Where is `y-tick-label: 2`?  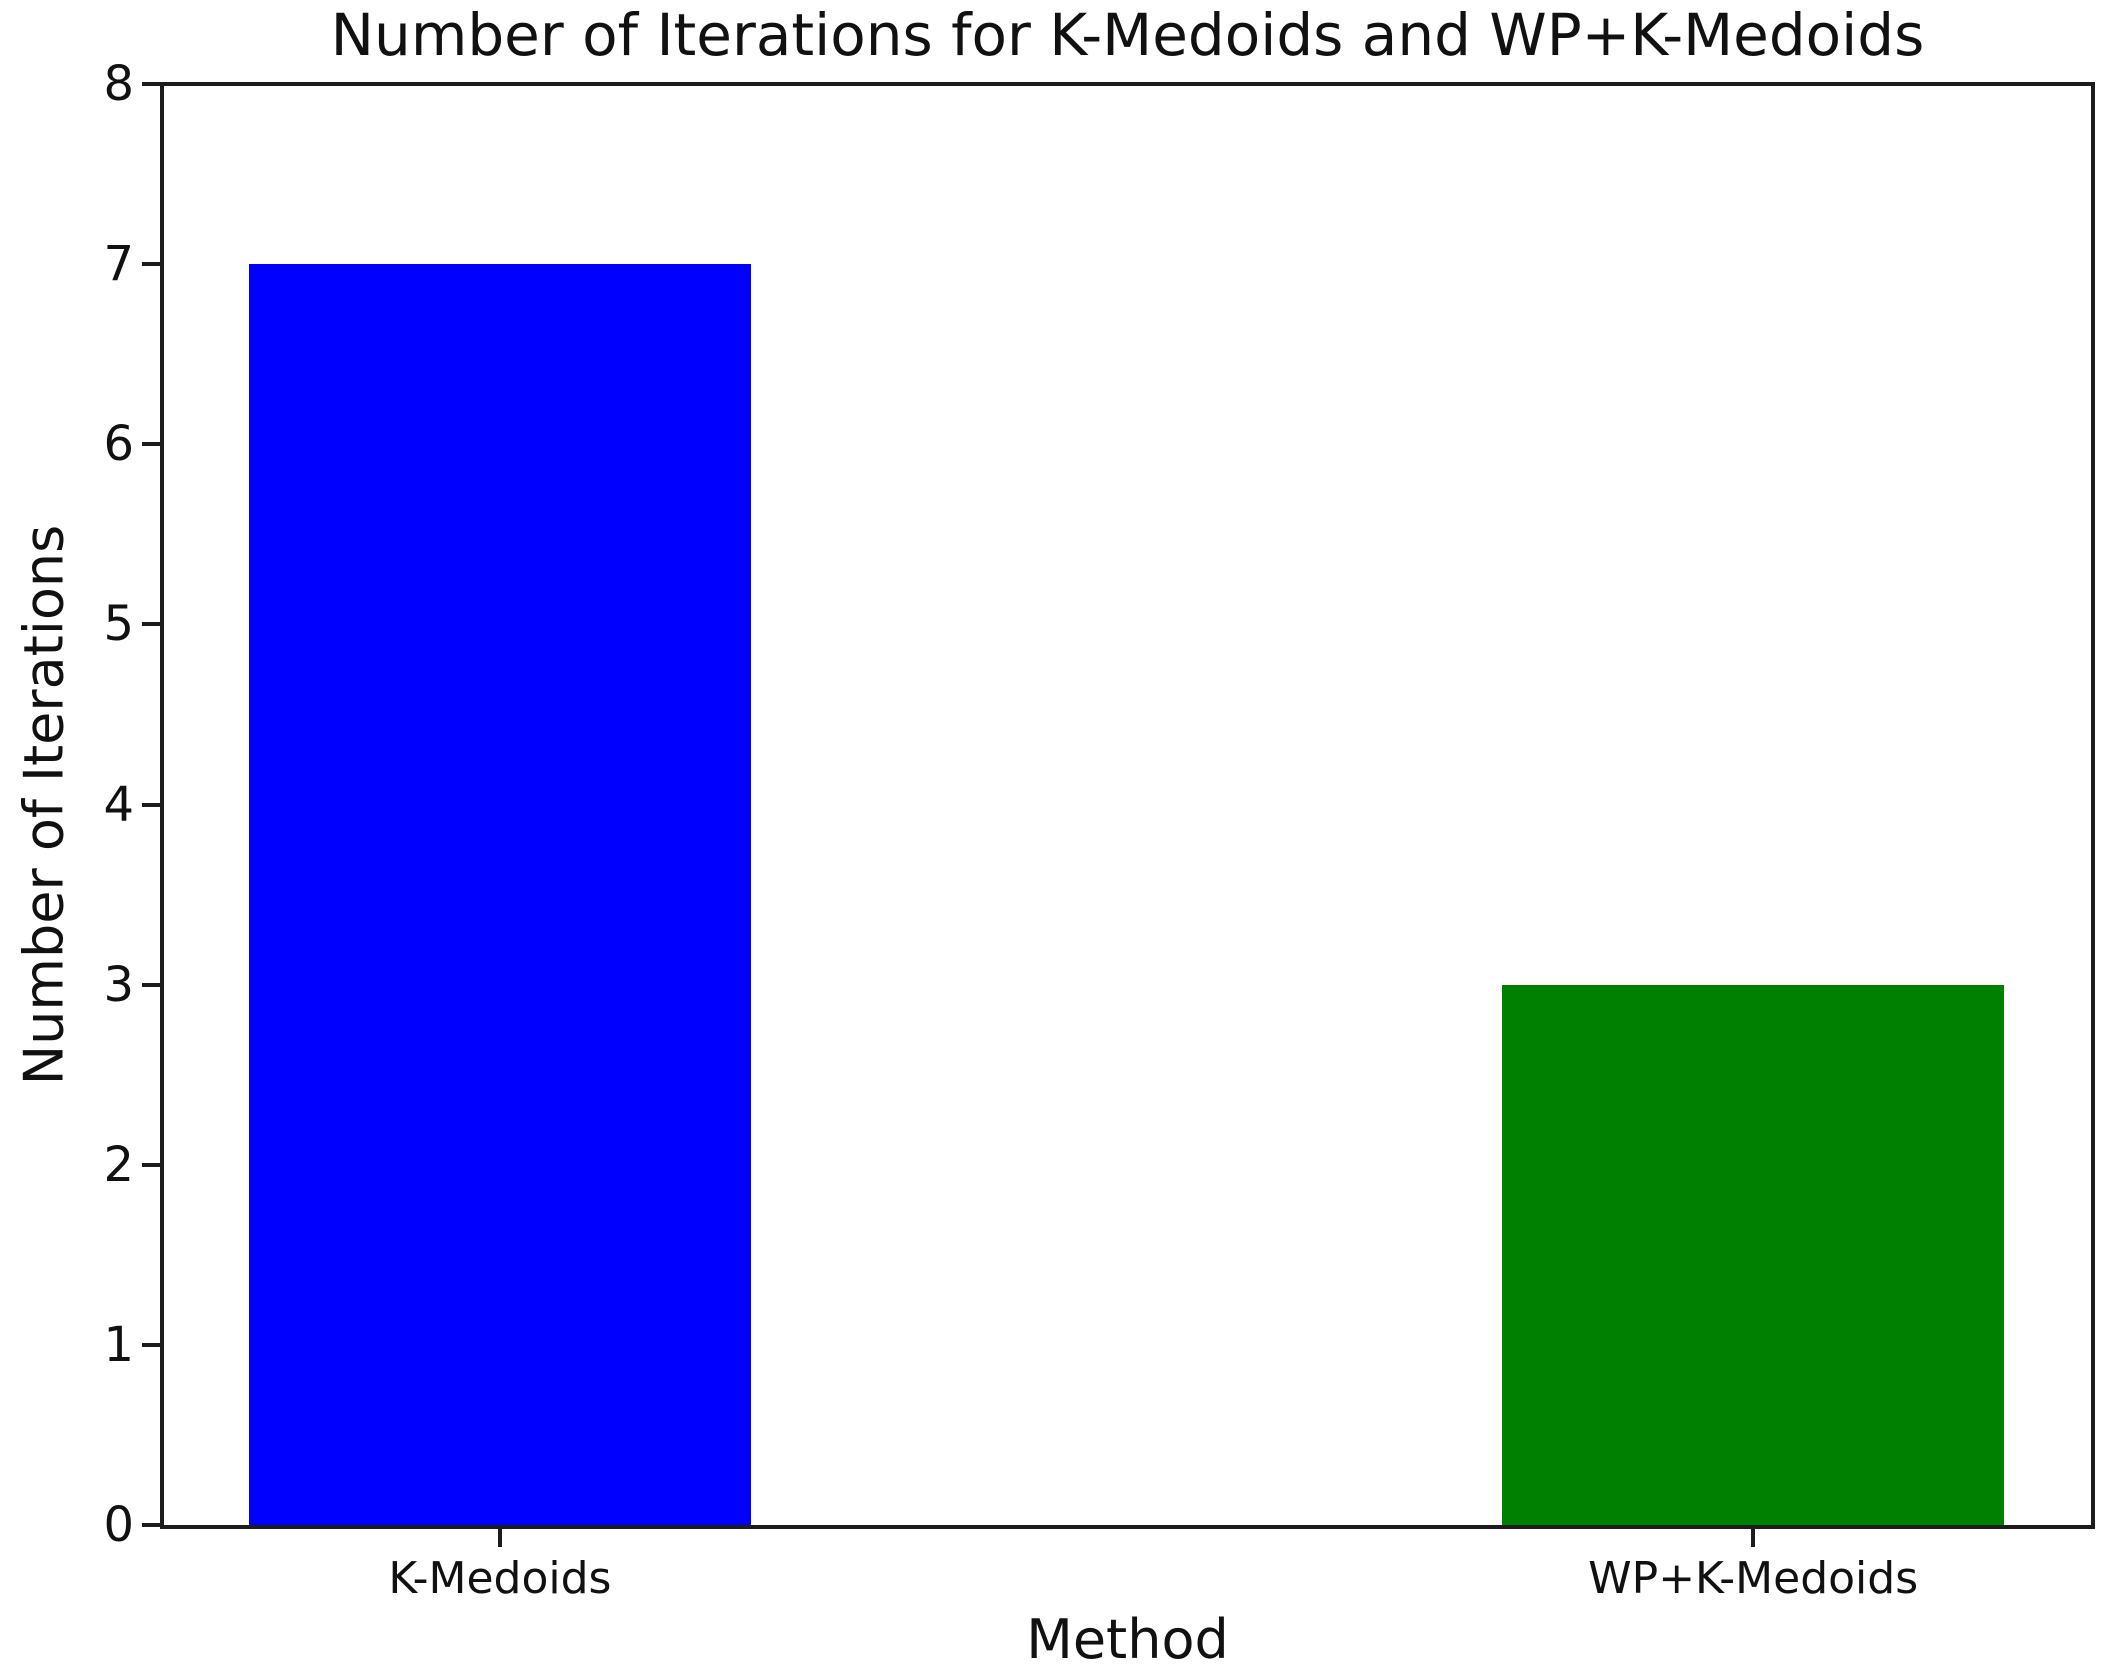 y-tick-label: 2 is located at coordinates (118, 1164).